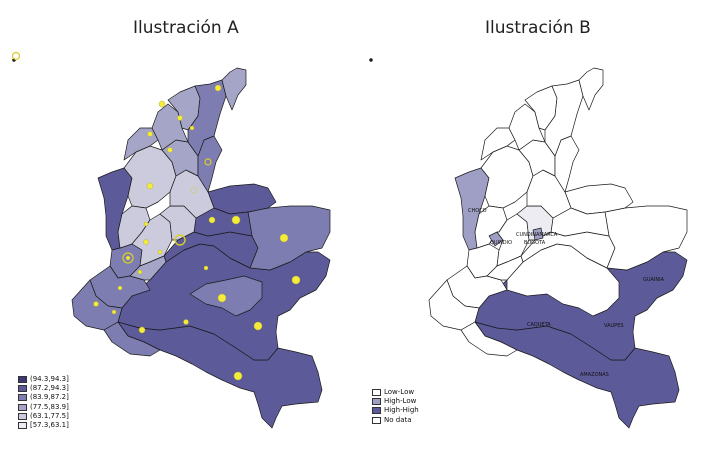  Describe the element at coordinates (49, 397) in the screenshot. I see `legend-label: (83.9,87.2]` at that location.